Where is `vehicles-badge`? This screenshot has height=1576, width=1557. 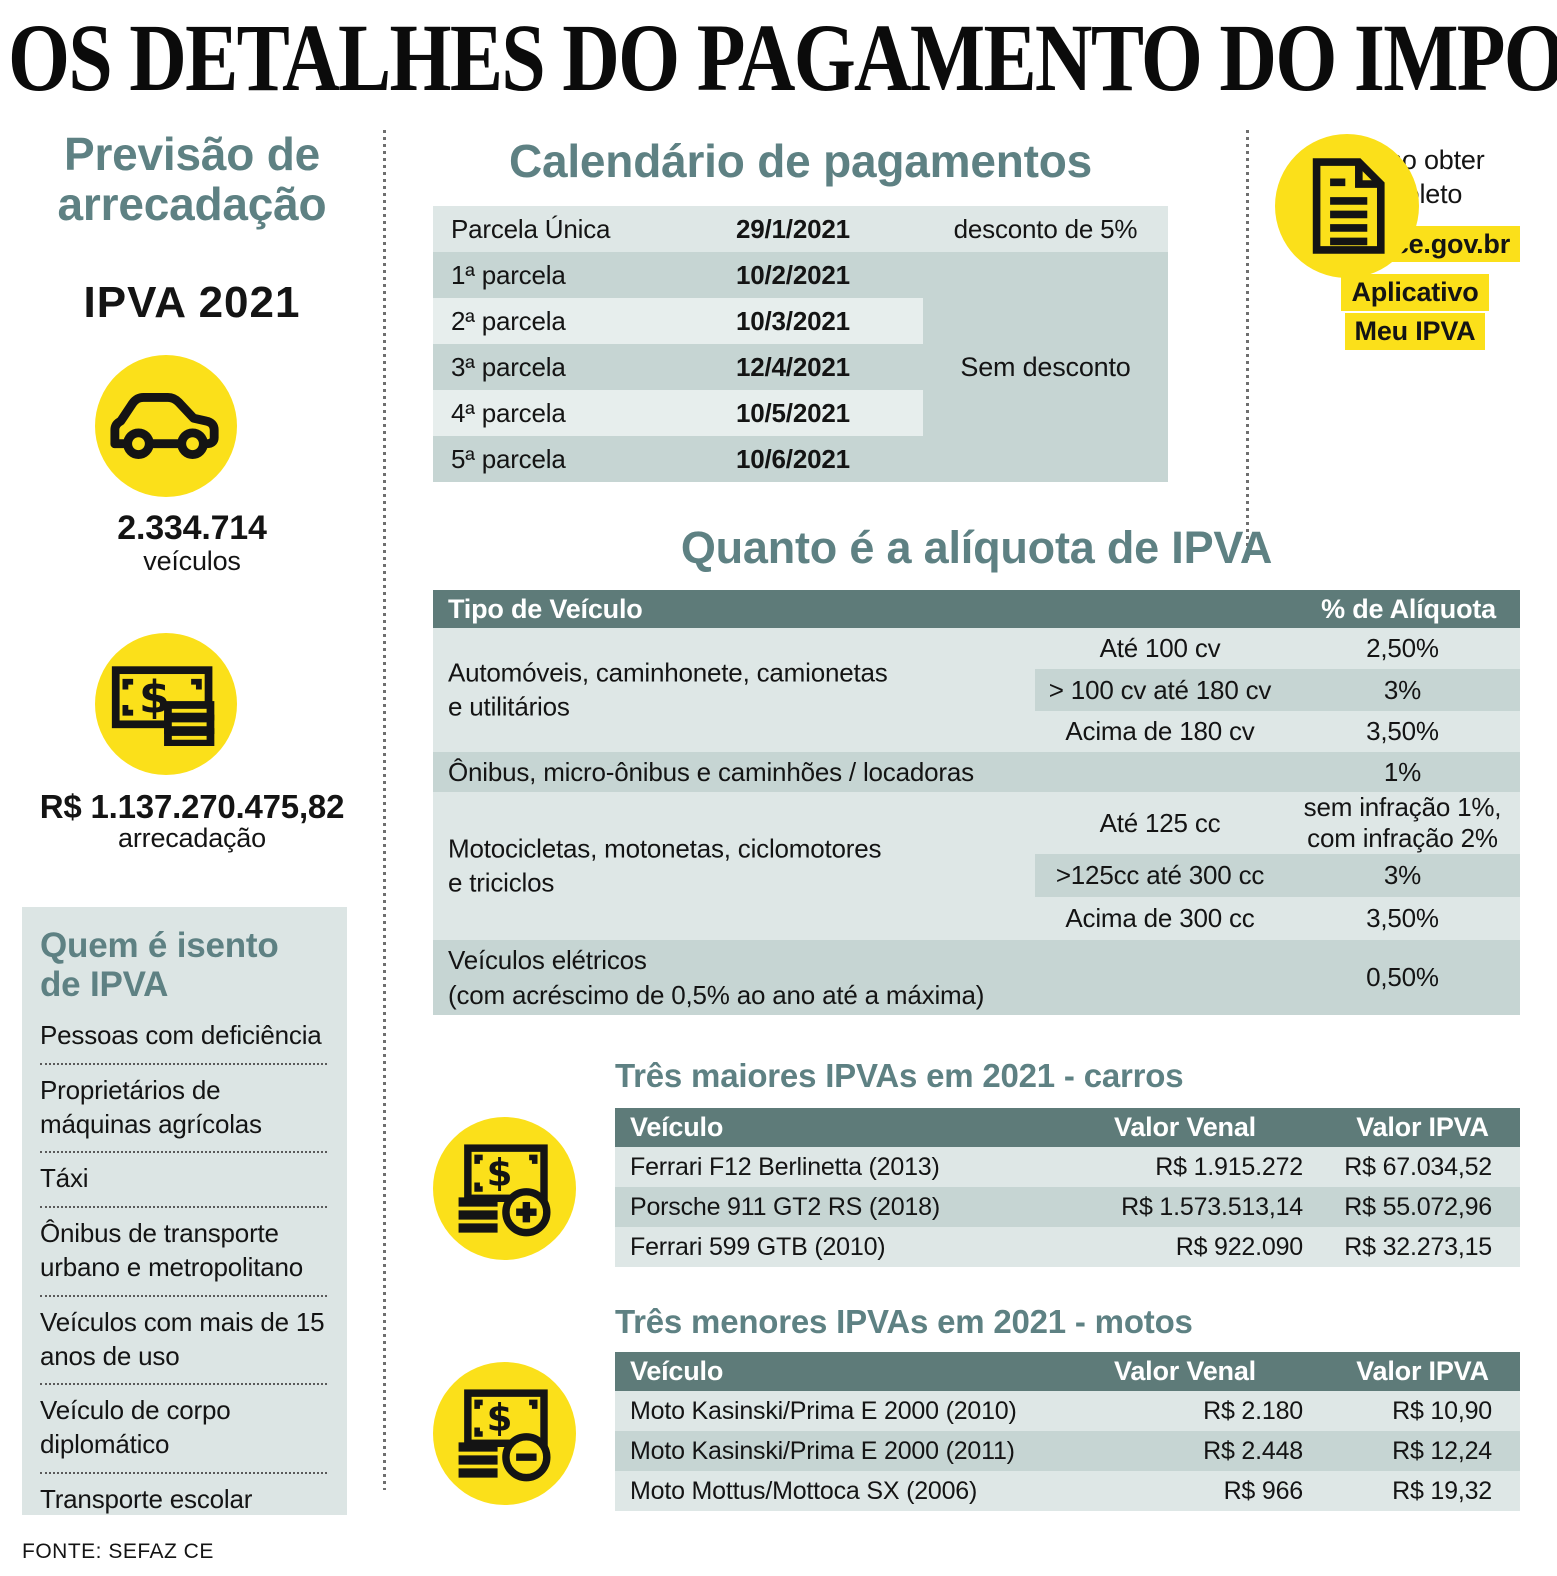
vehicles-badge is located at coordinates (166, 426).